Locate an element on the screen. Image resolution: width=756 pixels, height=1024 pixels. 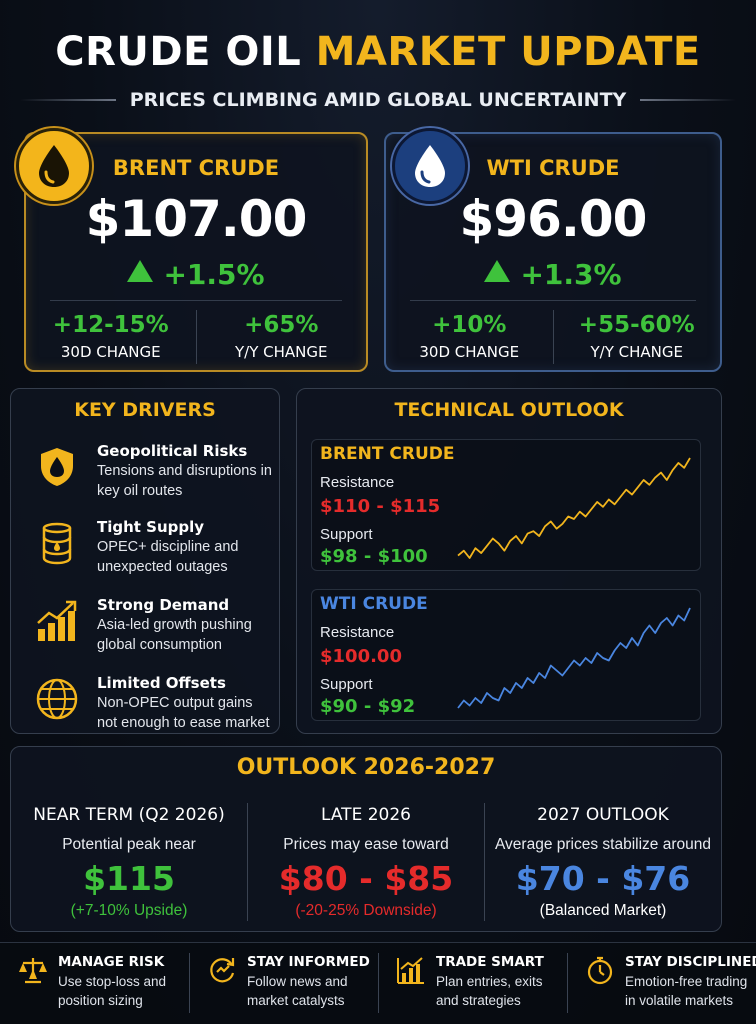
brent-stat-yy: +65% Y/Y CHANGE is located at coordinates (281, 337).